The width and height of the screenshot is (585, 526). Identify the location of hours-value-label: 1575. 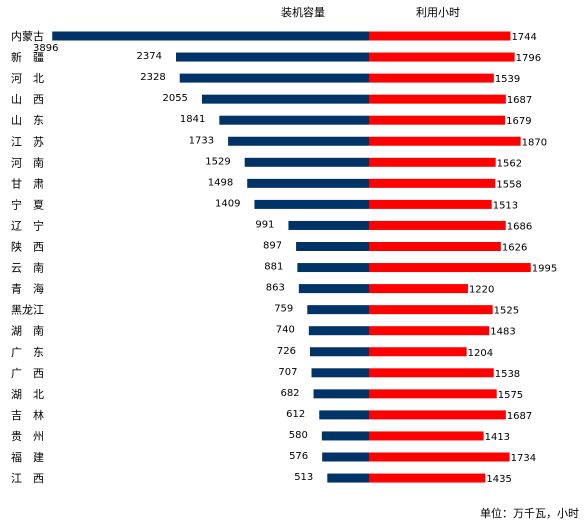
(510, 395).